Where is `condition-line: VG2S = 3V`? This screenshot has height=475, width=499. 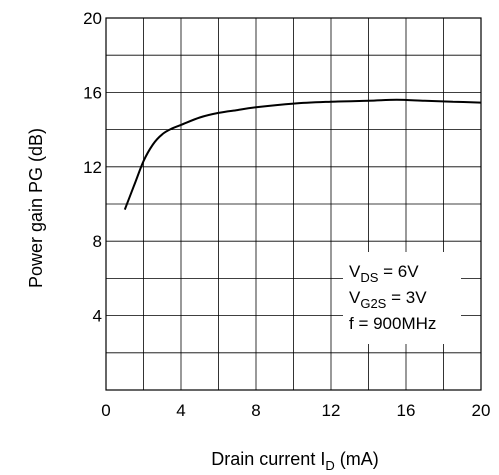 condition-line: VG2S = 3V is located at coordinates (388, 299).